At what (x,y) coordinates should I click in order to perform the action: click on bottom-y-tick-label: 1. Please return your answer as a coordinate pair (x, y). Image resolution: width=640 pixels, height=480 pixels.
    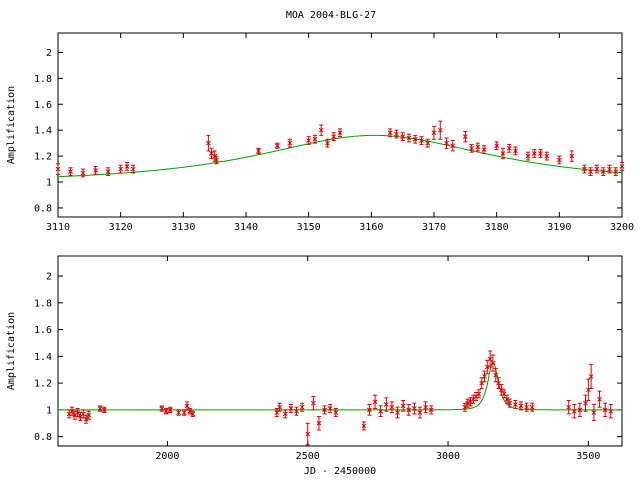
    Looking at the image, I should click on (49, 410).